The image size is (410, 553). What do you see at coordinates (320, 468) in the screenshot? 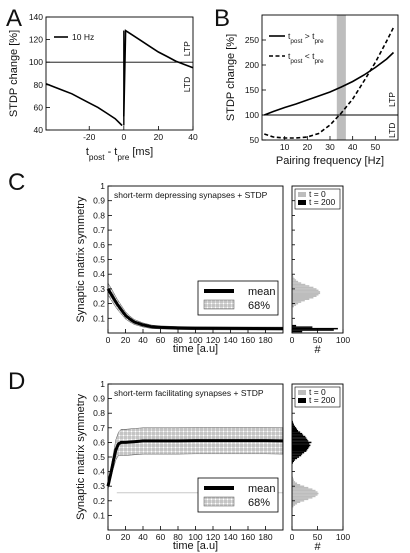
I see `facilitating-histogram: 0 50 100 t = 0t = 200 #` at bounding box center [320, 468].